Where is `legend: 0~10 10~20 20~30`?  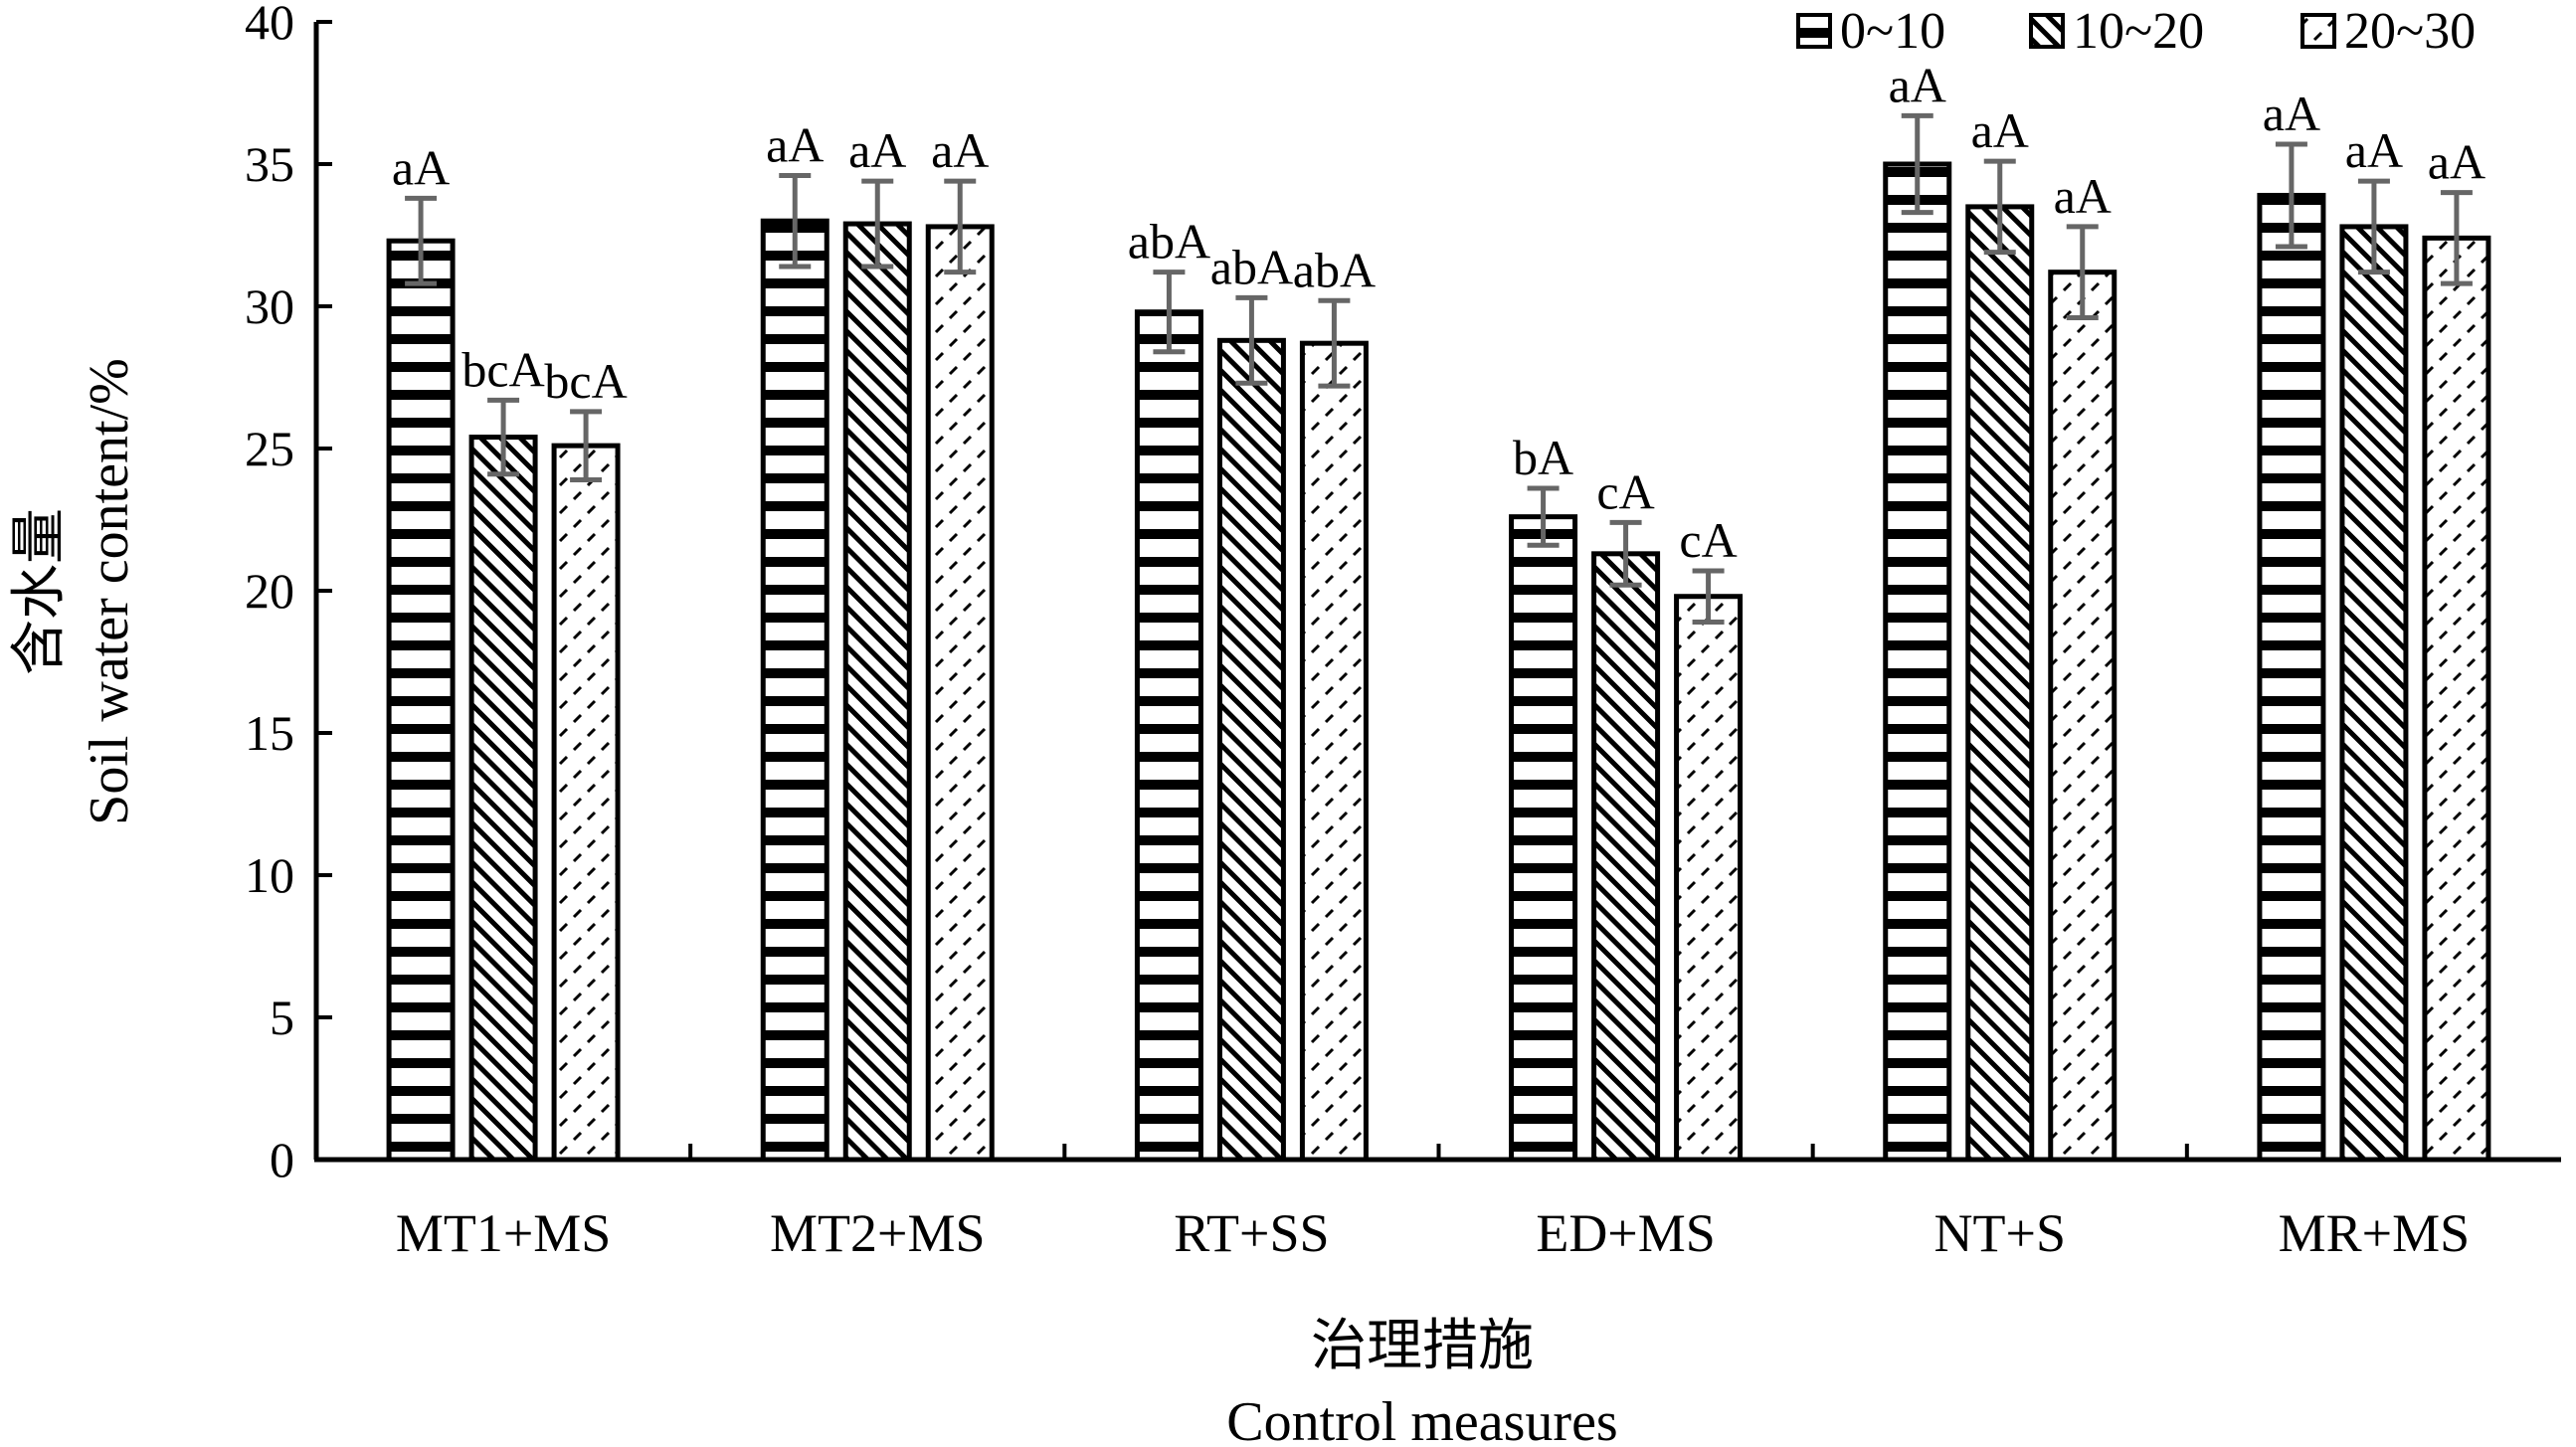
legend: 0~10 10~20 20~30 is located at coordinates (2136, 32).